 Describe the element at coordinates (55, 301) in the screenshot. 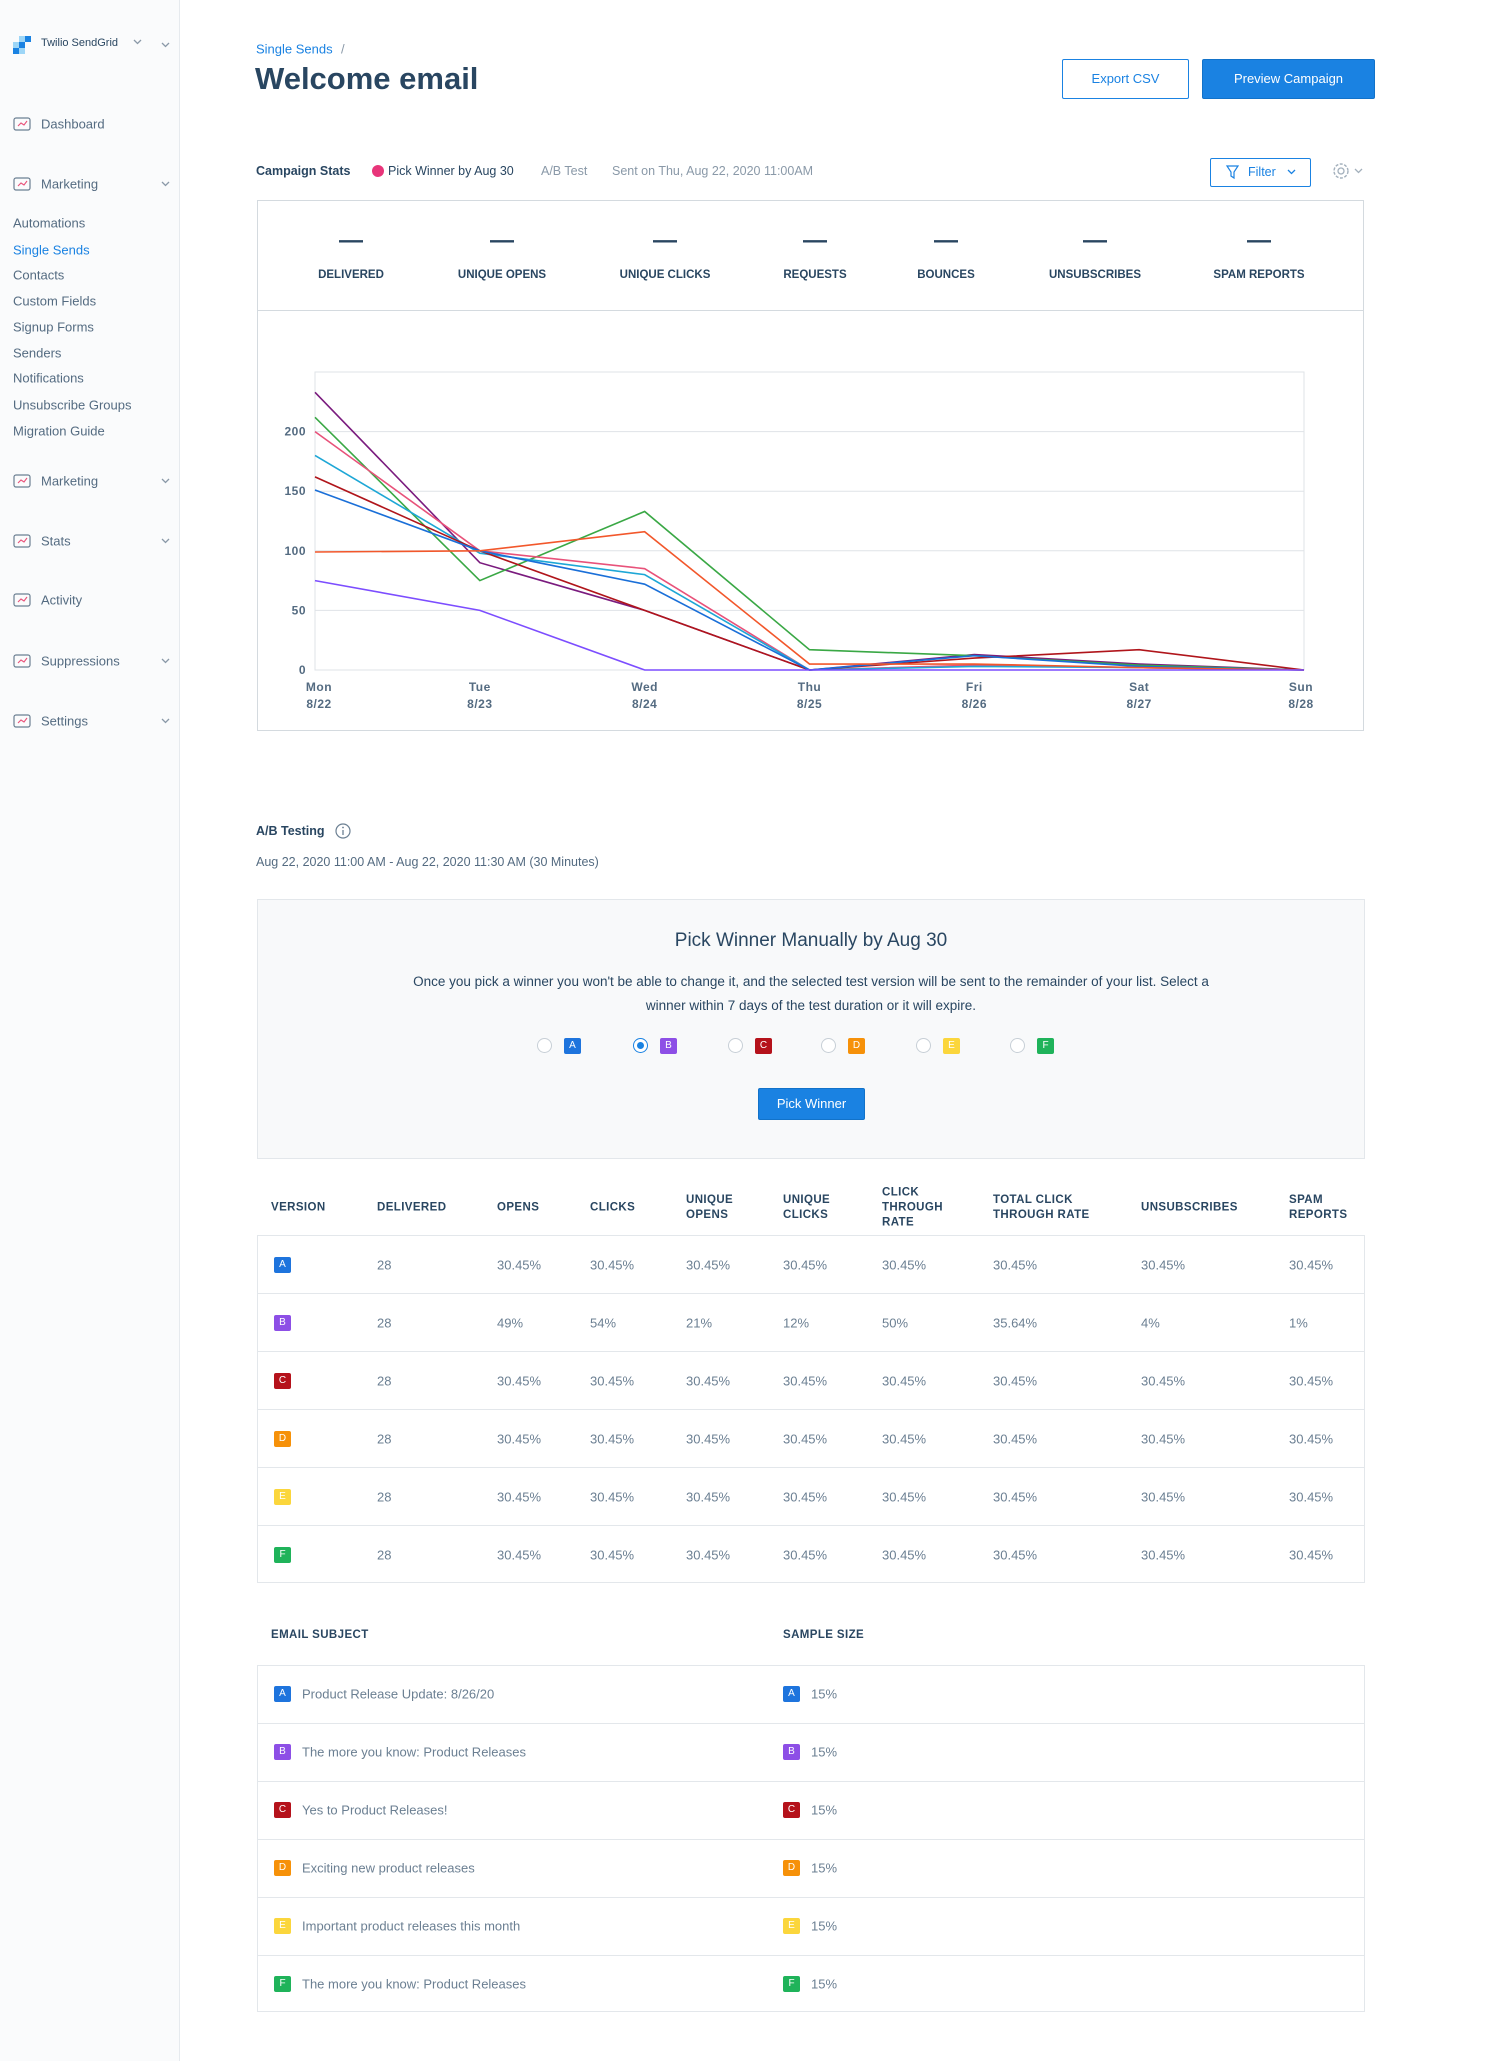

I see `nav-link: Custom Fields` at that location.